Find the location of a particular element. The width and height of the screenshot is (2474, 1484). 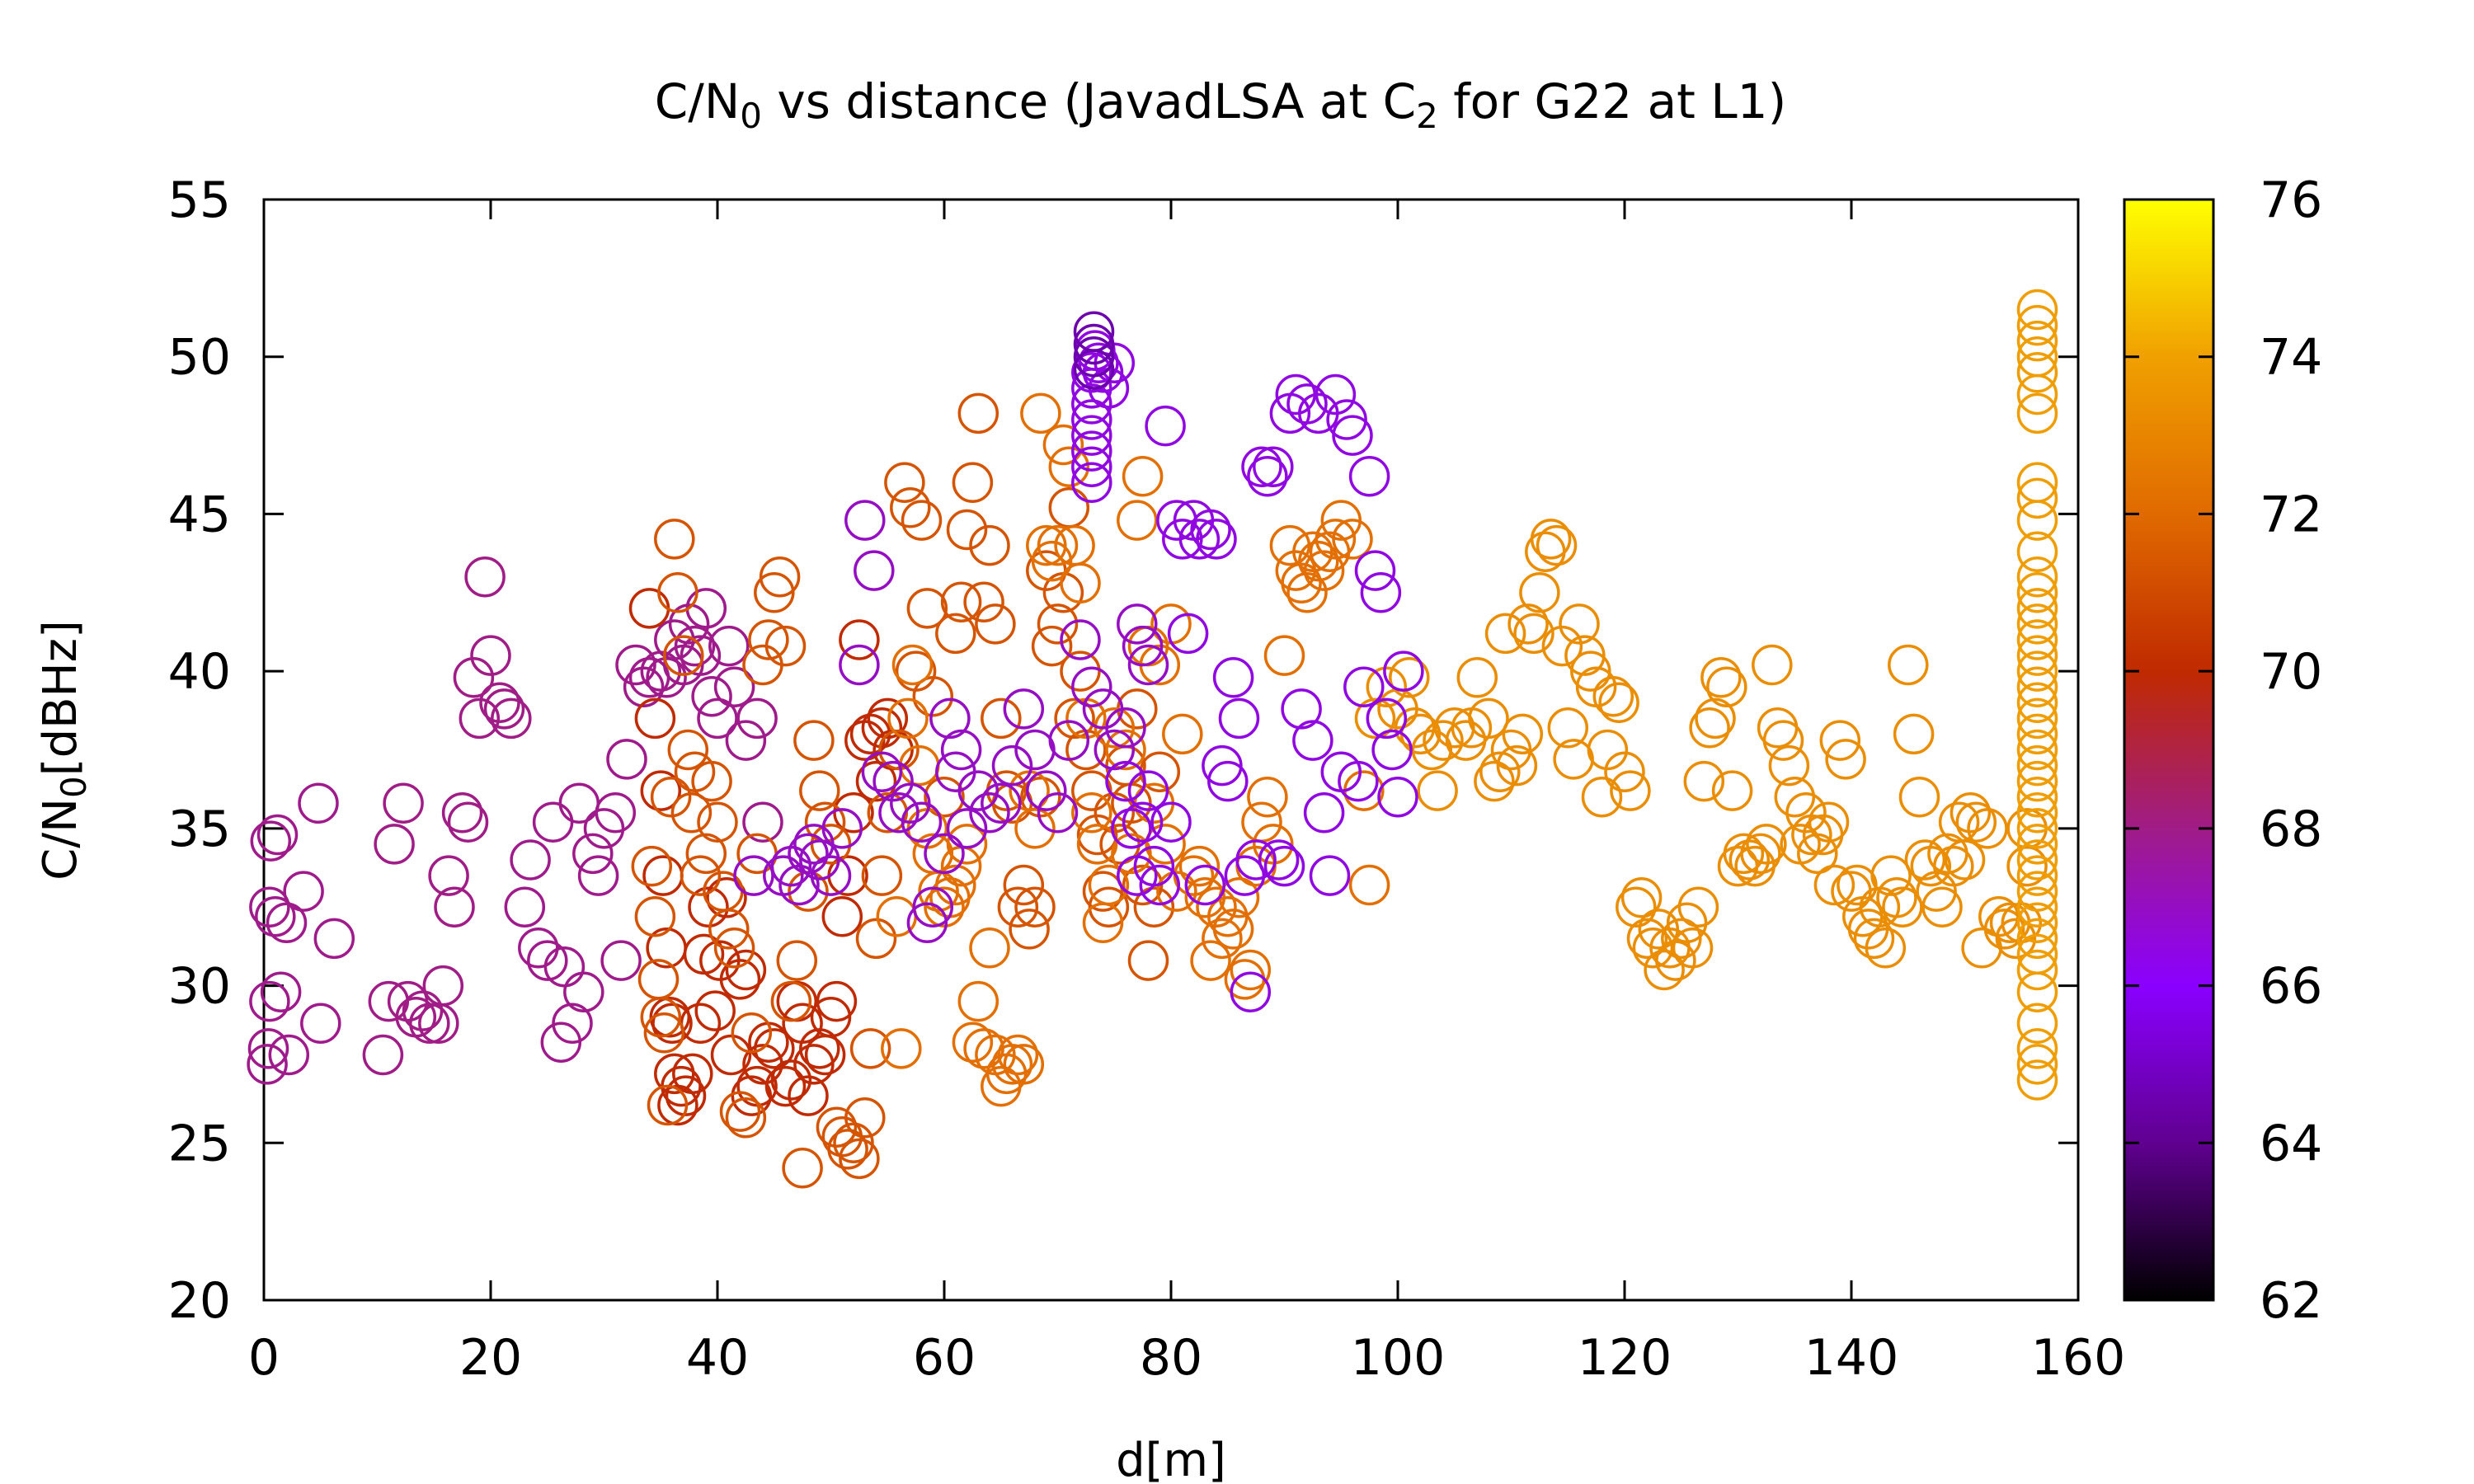

x-tick-label: 0 is located at coordinates (264, 1358).